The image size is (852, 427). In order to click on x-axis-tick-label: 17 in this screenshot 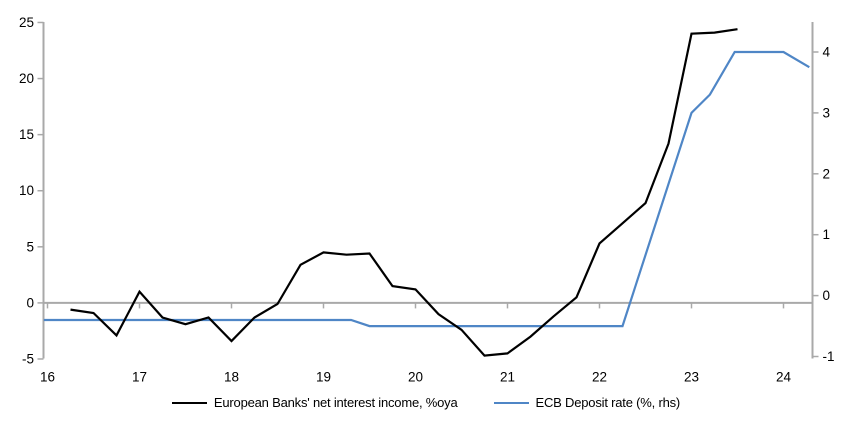, I will do `click(139, 377)`.